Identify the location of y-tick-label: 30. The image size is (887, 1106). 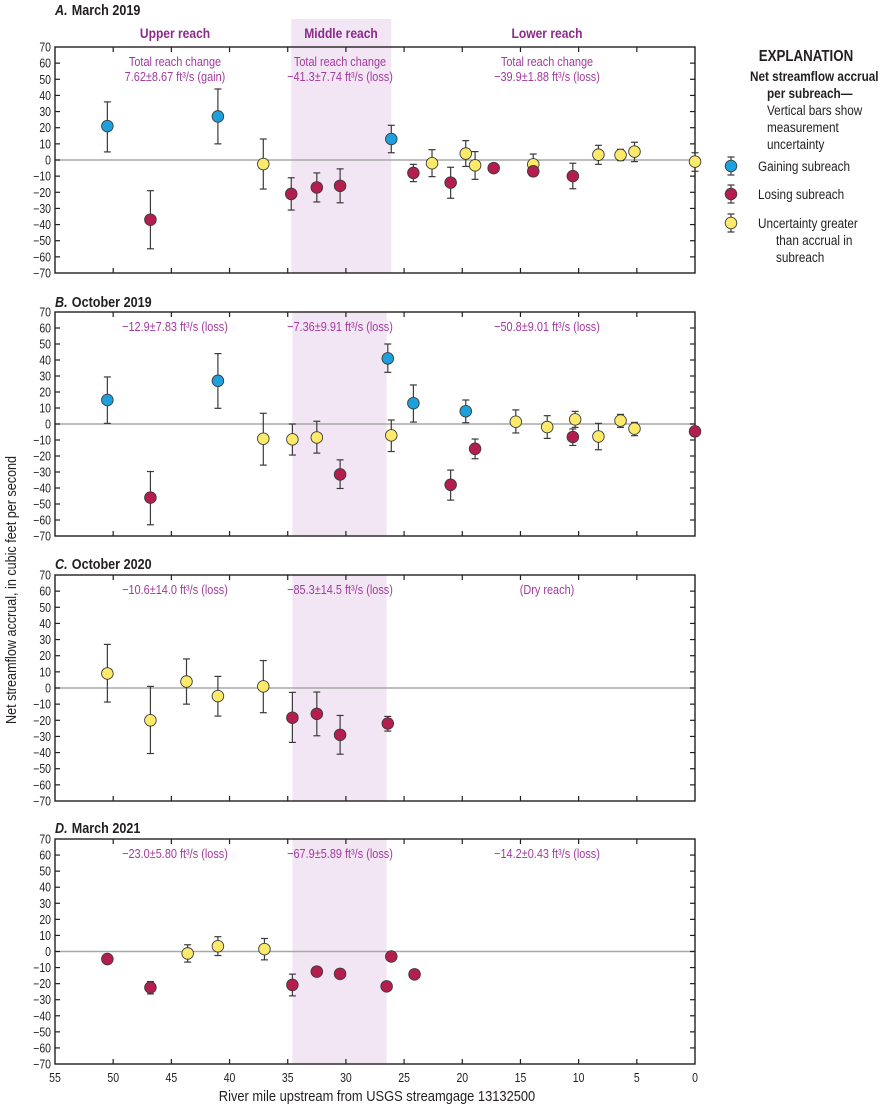
(45, 377).